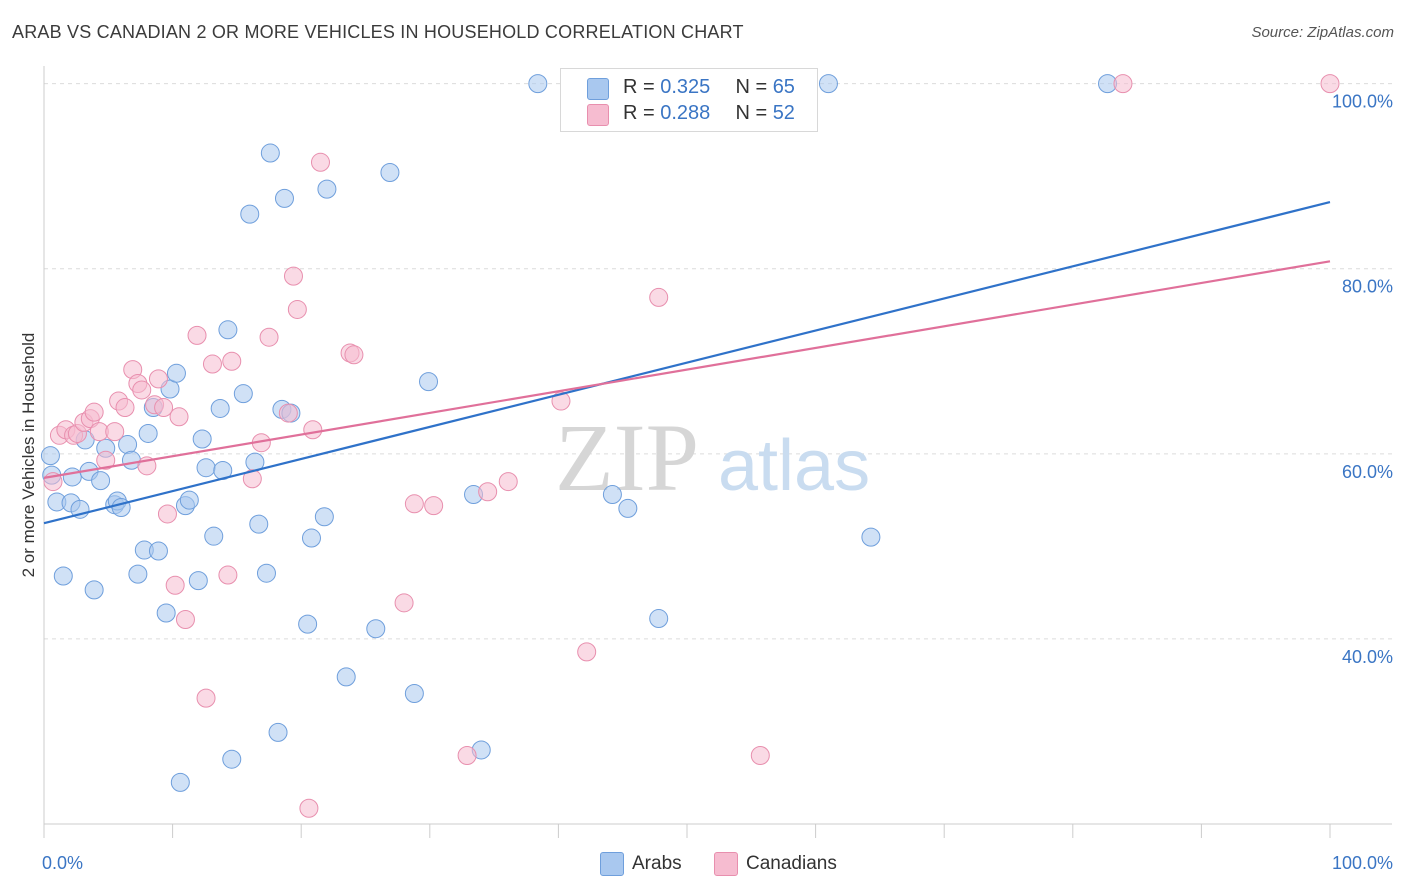  I want to click on arabs-r-value: 0.325, so click(685, 87).